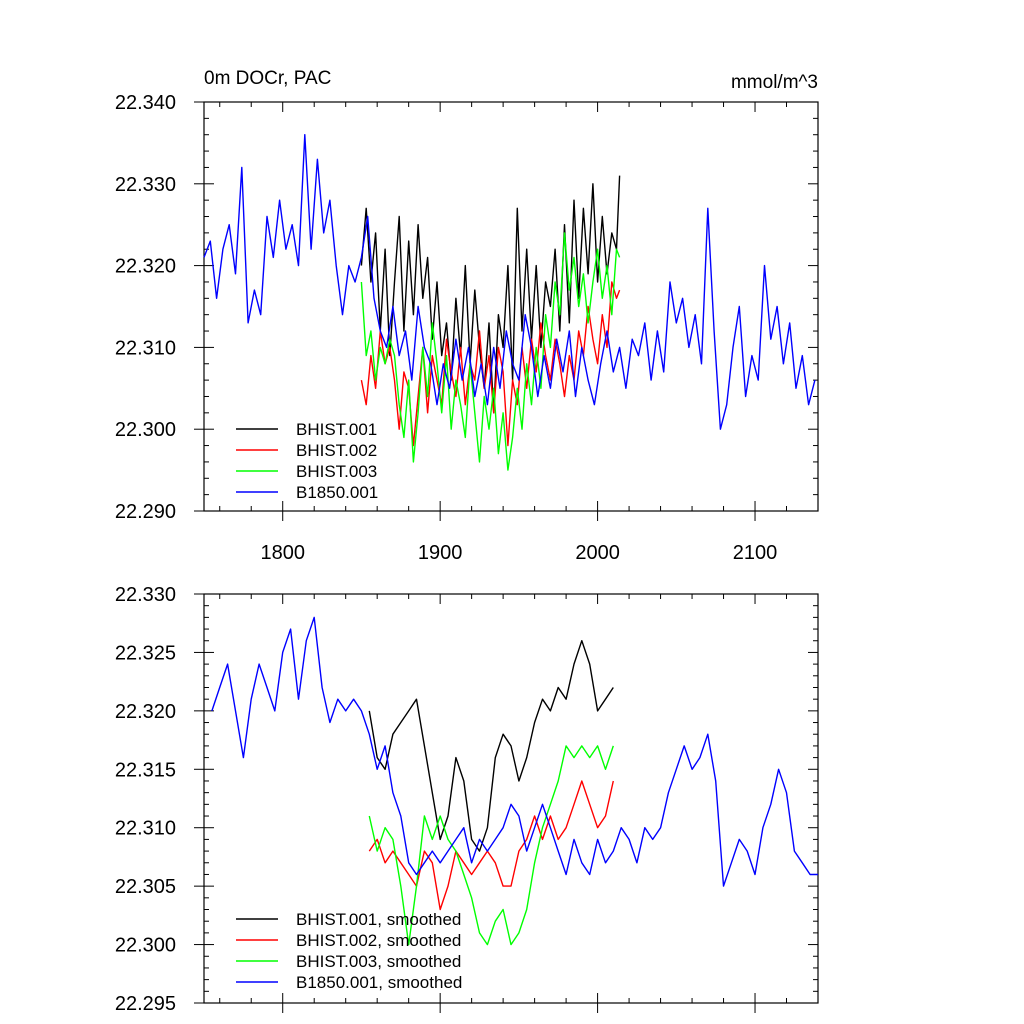 This screenshot has height=1024, width=1024. Describe the element at coordinates (145, 103) in the screenshot. I see `top-y-tick-label: 22.340` at that location.